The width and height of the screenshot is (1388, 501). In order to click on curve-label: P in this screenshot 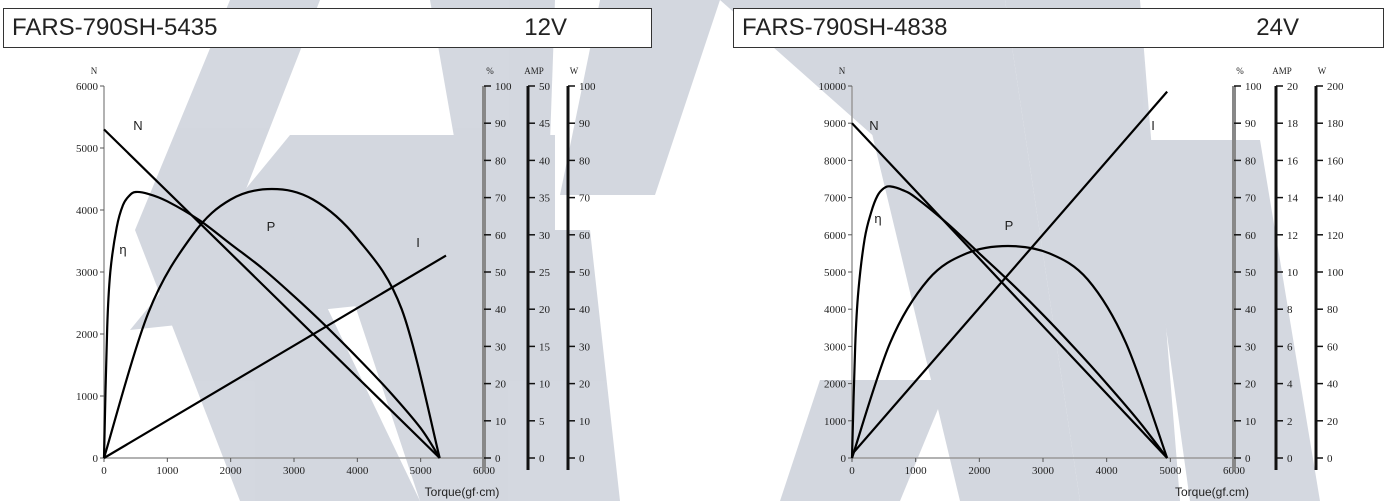, I will do `click(1009, 225)`.